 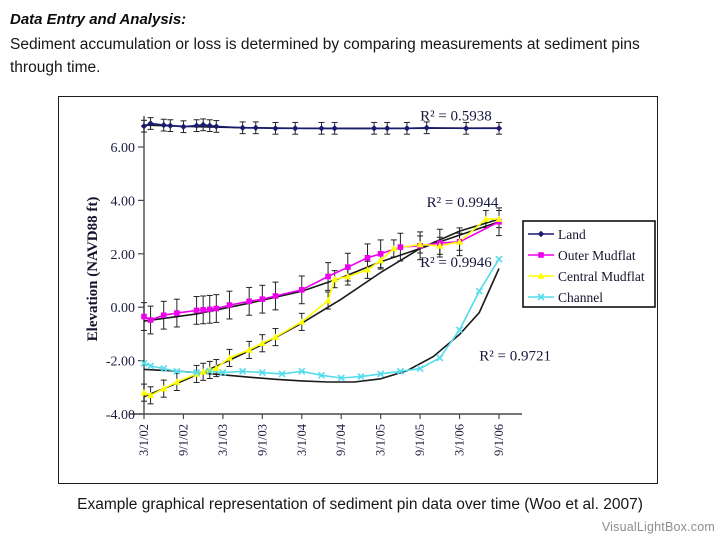 I want to click on svg-text: 9/1/06, so click(x=499, y=440).